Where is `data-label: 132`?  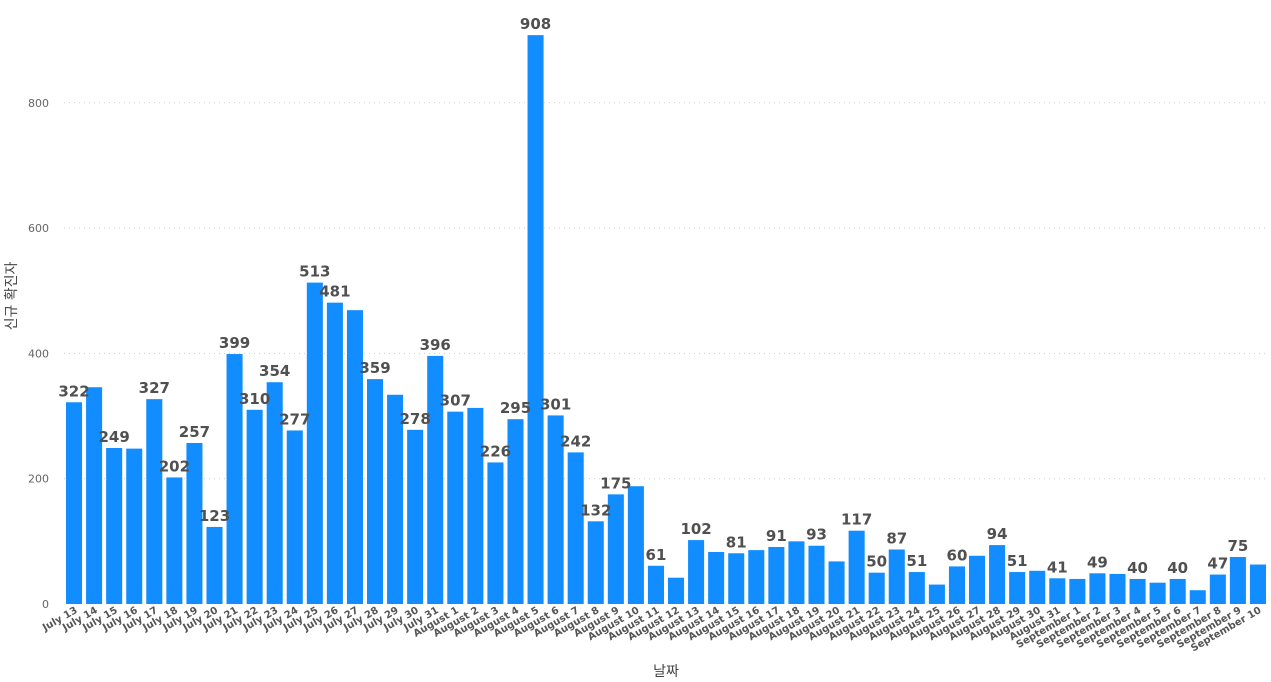
data-label: 132 is located at coordinates (595, 510).